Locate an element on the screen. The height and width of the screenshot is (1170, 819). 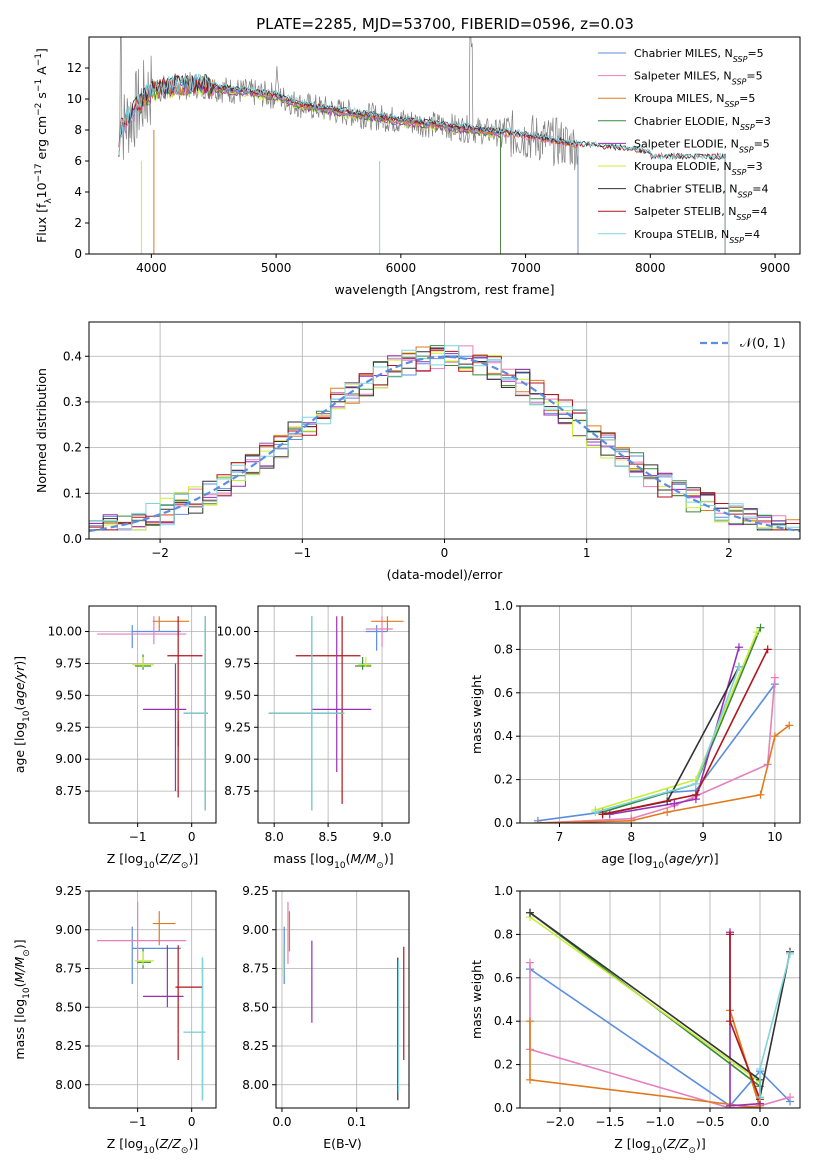
x-tick-label: −2 is located at coordinates (160, 553).